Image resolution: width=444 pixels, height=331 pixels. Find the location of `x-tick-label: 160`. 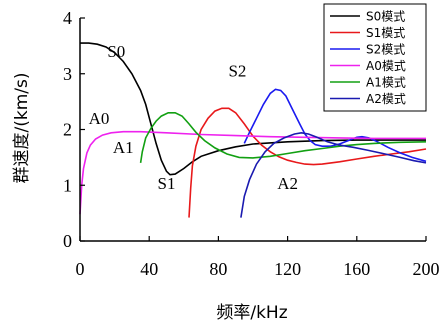

x-tick-label: 160 is located at coordinates (356, 269).